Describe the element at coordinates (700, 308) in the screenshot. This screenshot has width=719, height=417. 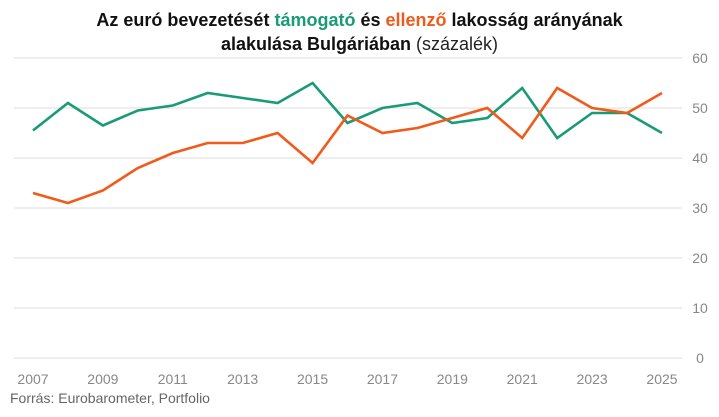
I see `y-tick-label: 10` at that location.